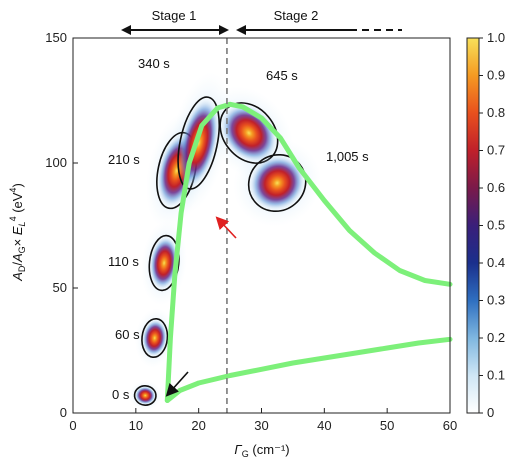 The height and width of the screenshot is (462, 530). What do you see at coordinates (121, 394) in the screenshot?
I see `cluster-time-label: 0 s` at bounding box center [121, 394].